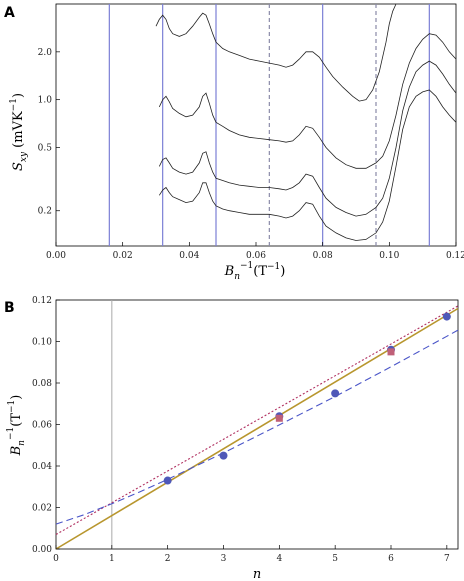  Describe the element at coordinates (9, 13) in the screenshot. I see `panel-a-letter: A` at that location.